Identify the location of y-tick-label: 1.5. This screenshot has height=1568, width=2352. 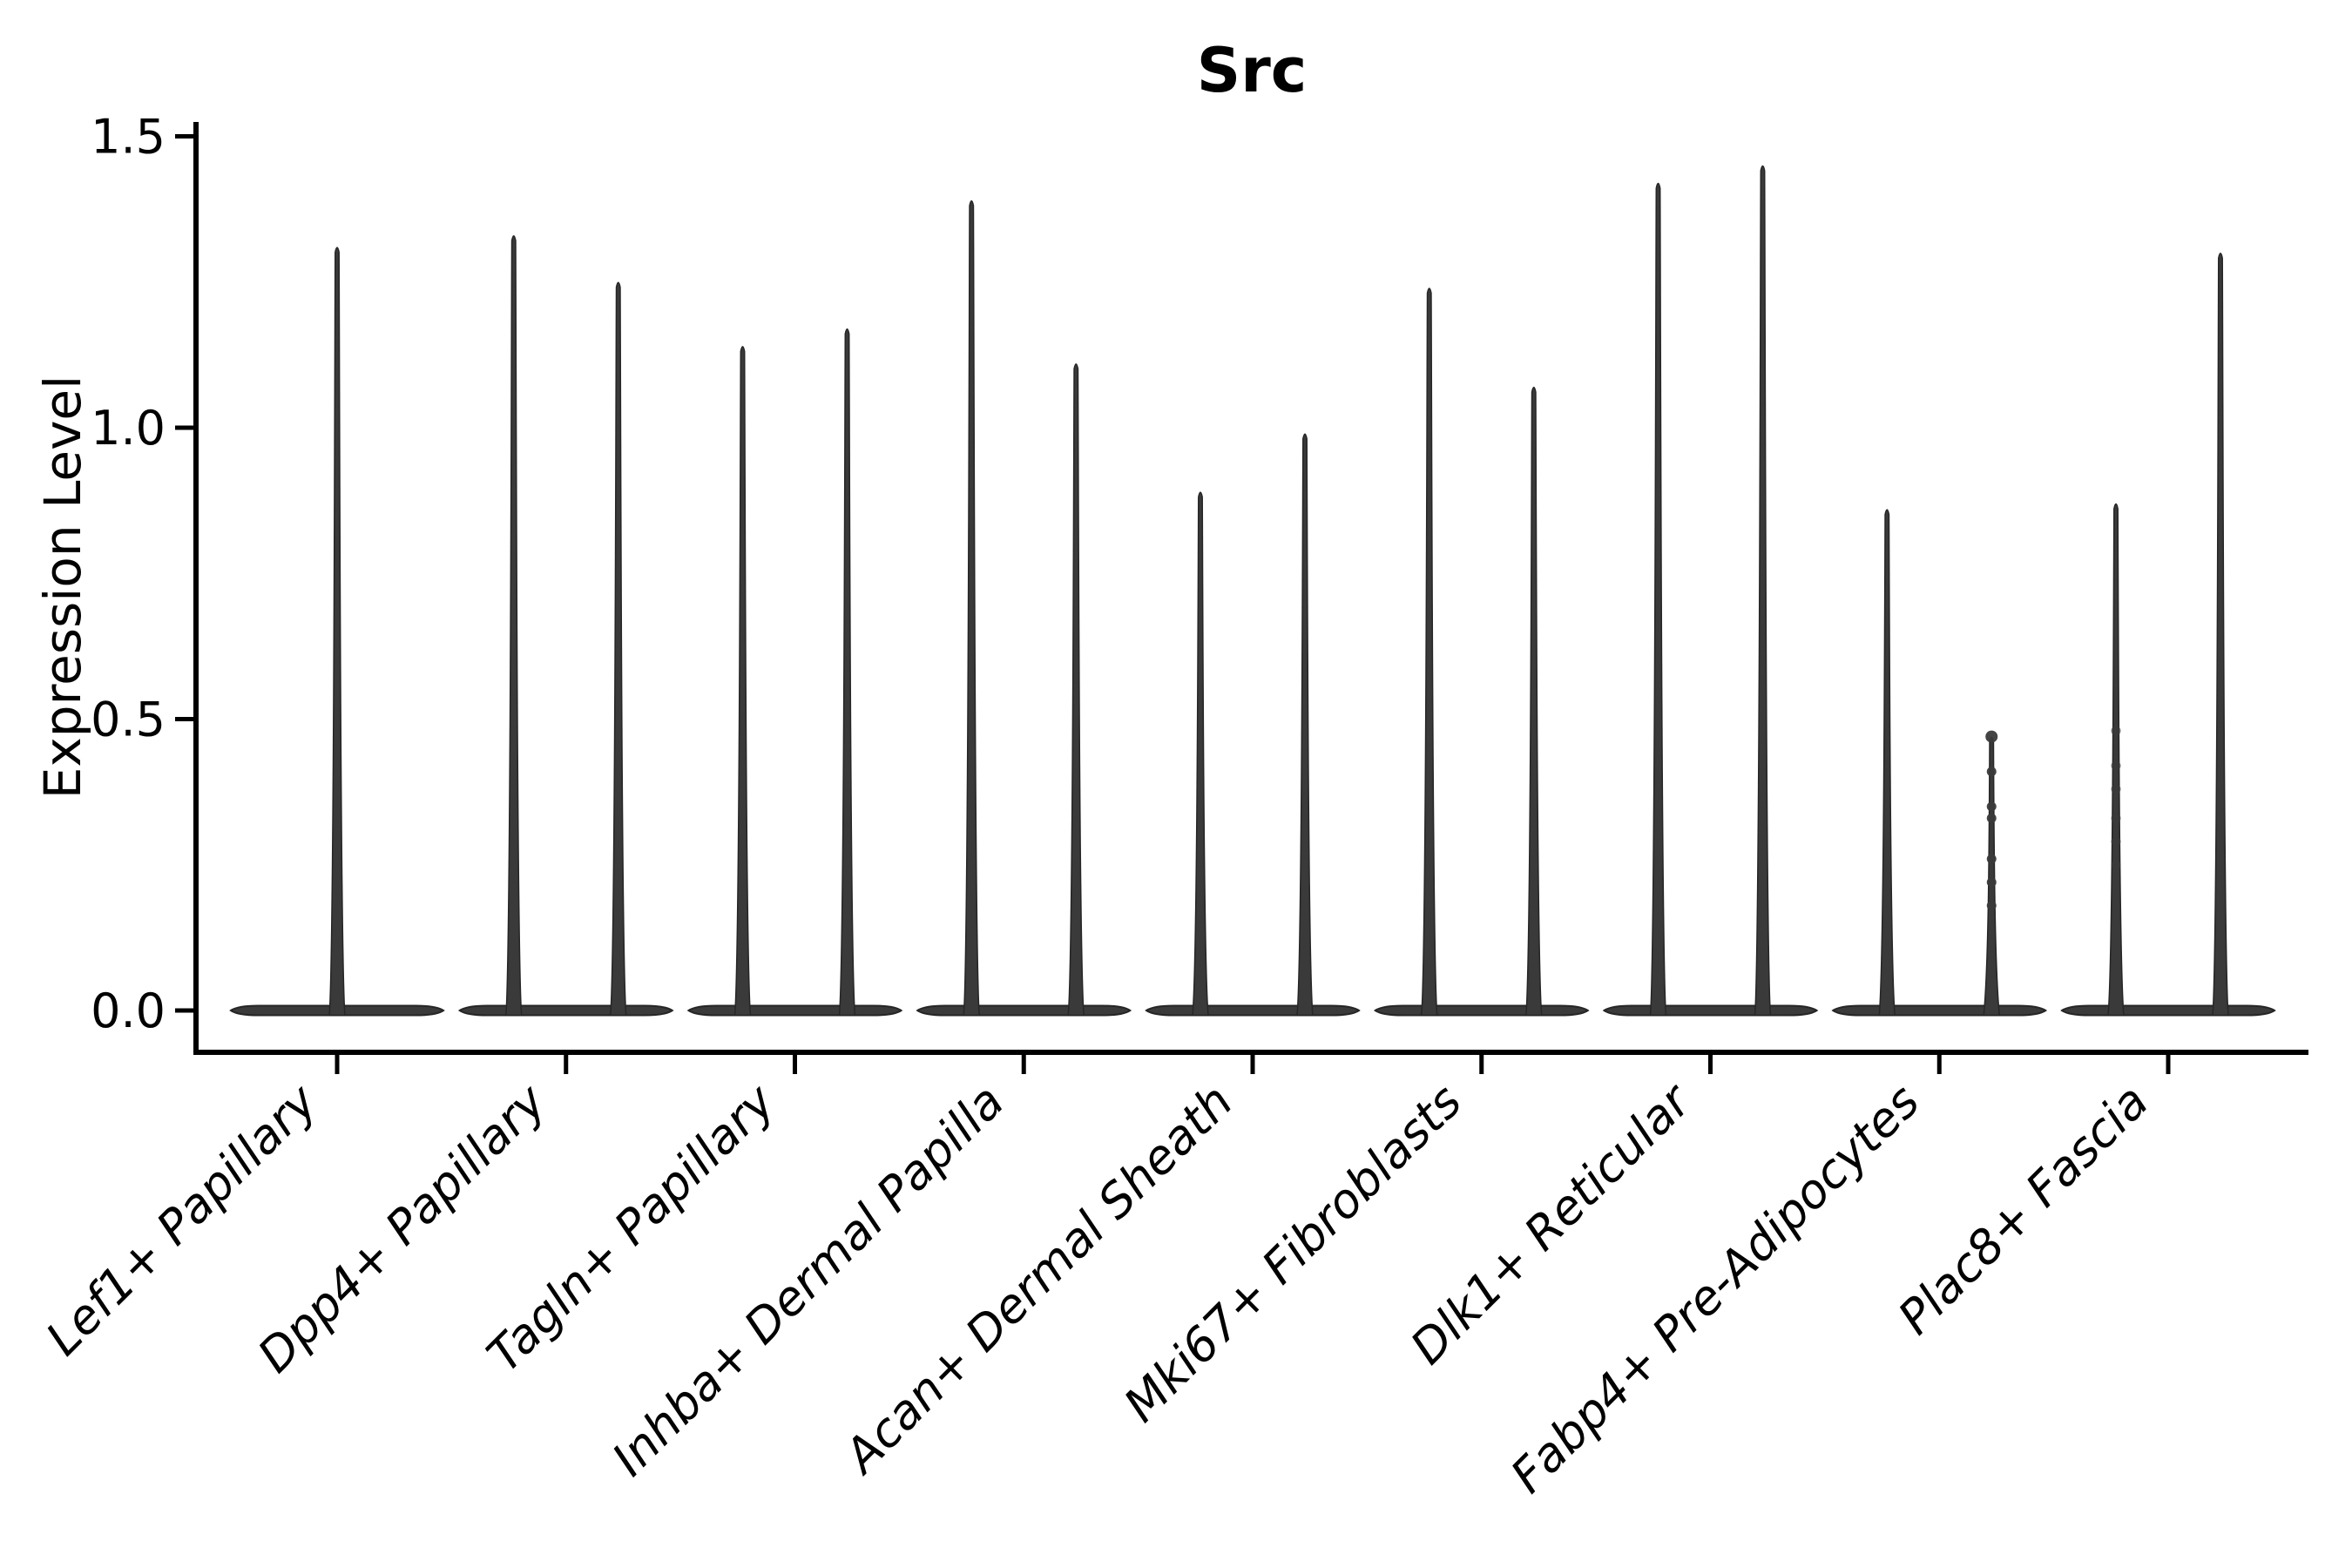
(129, 137).